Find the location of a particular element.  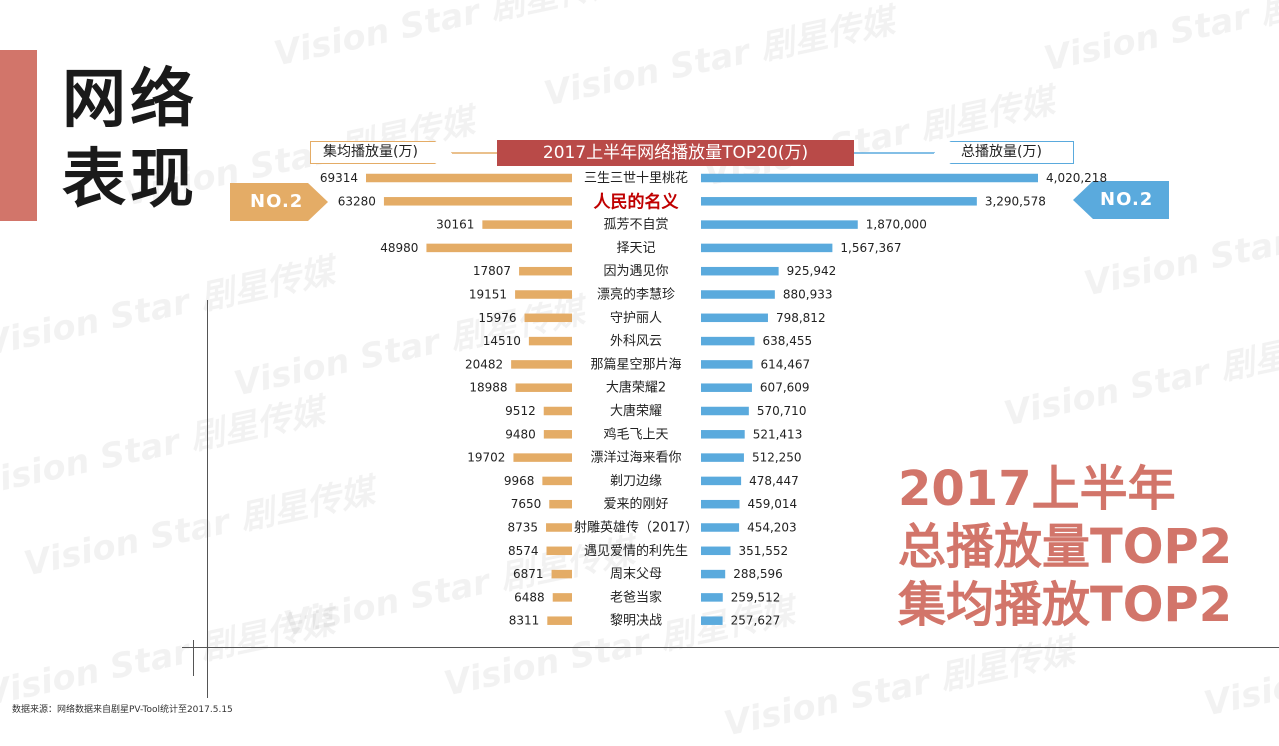

right-badge-shape is located at coordinates (1121, 200).